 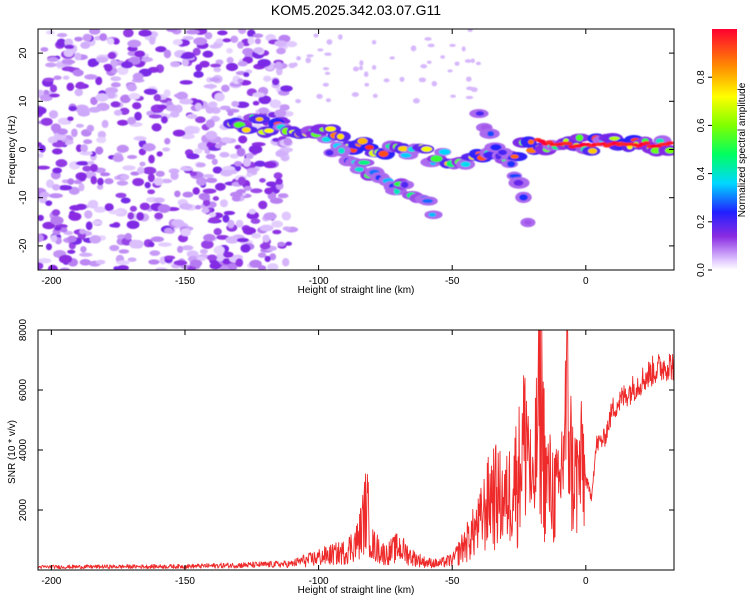 I want to click on colorbar-tick-label: 0.8, so click(x=701, y=77).